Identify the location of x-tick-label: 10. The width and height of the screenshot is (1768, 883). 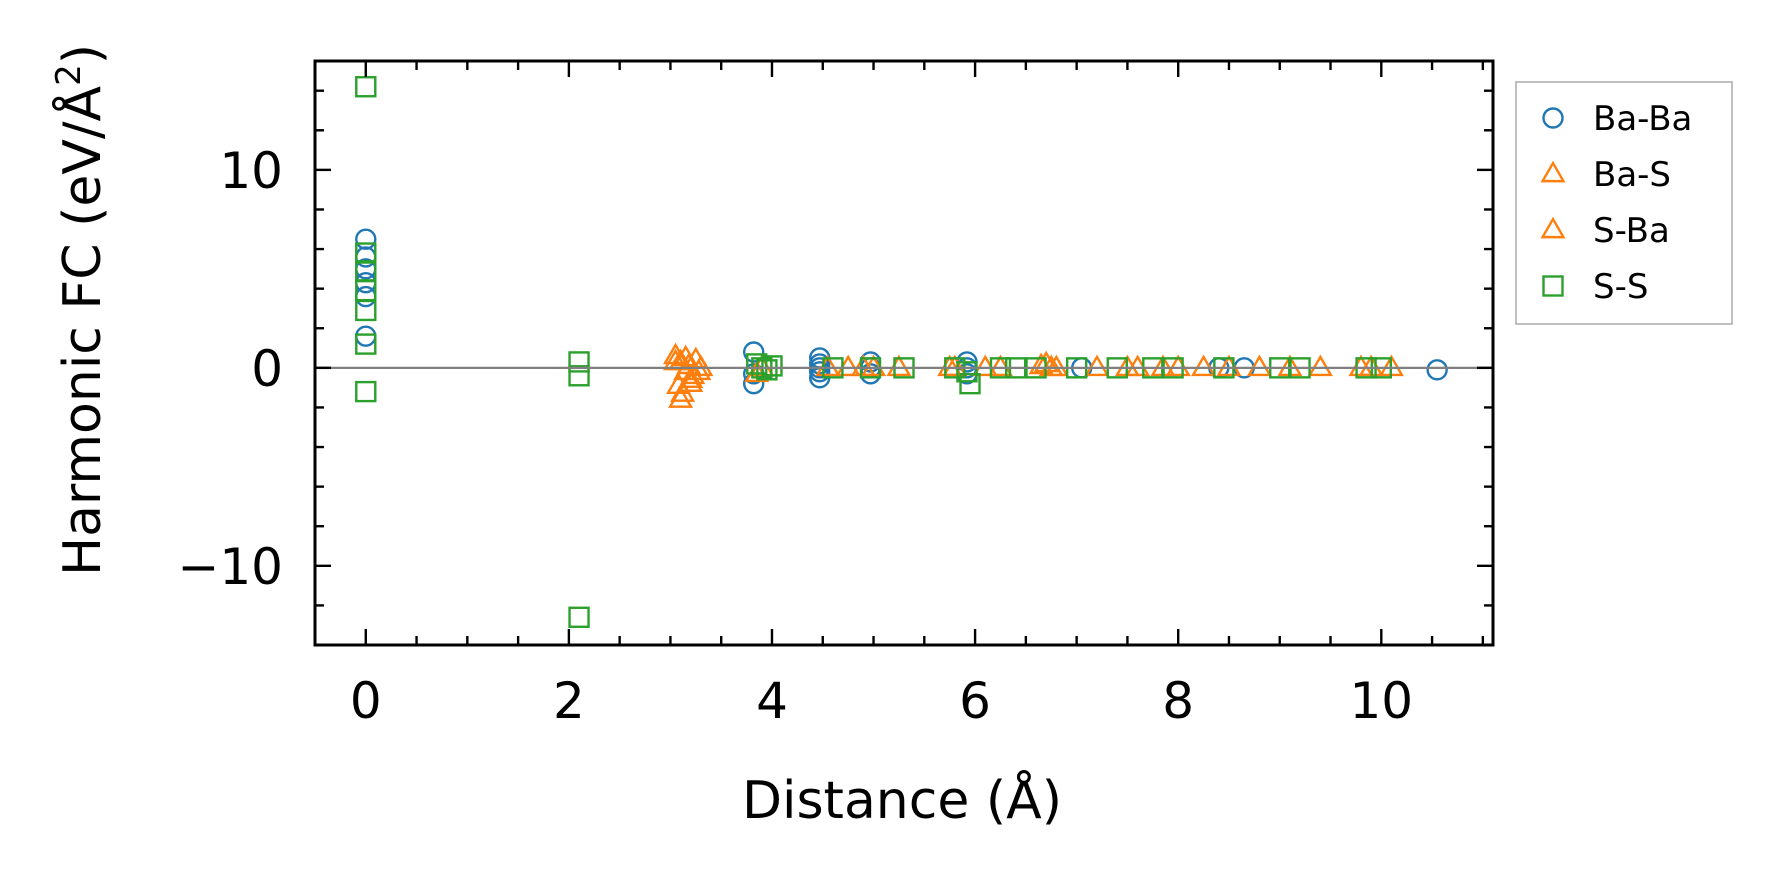
(1381, 701).